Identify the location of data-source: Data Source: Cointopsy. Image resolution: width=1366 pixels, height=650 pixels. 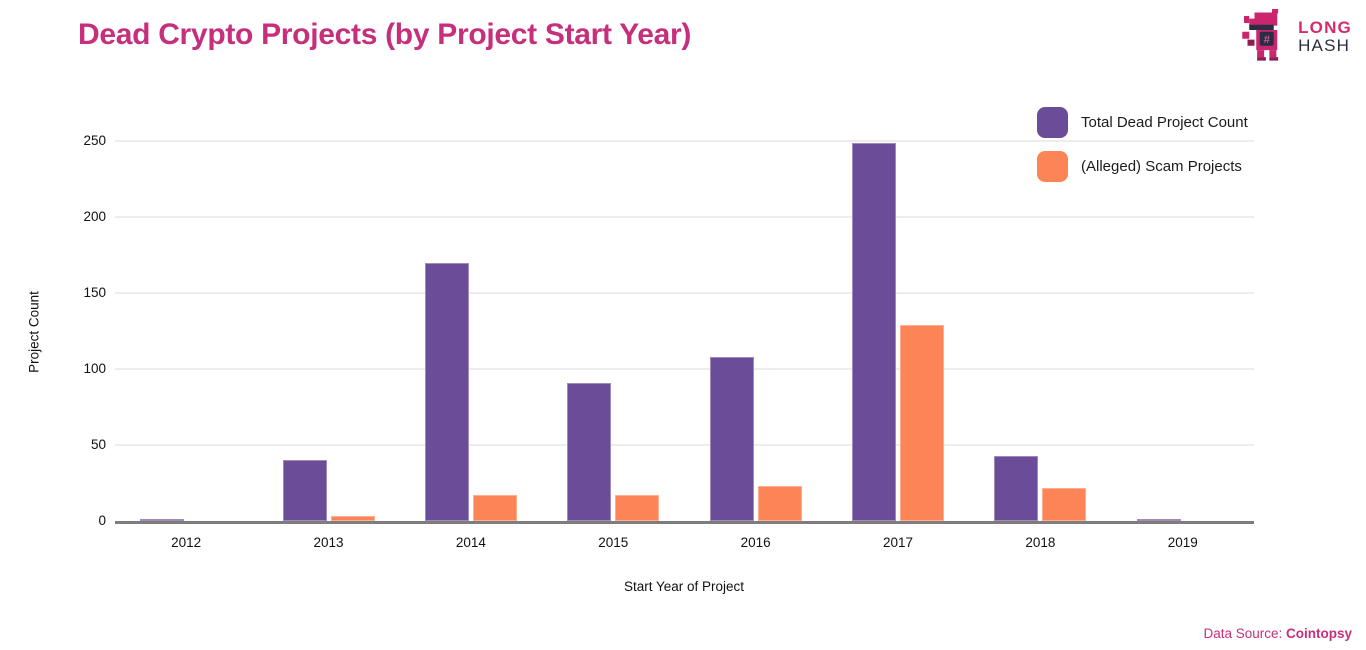
(1277, 633).